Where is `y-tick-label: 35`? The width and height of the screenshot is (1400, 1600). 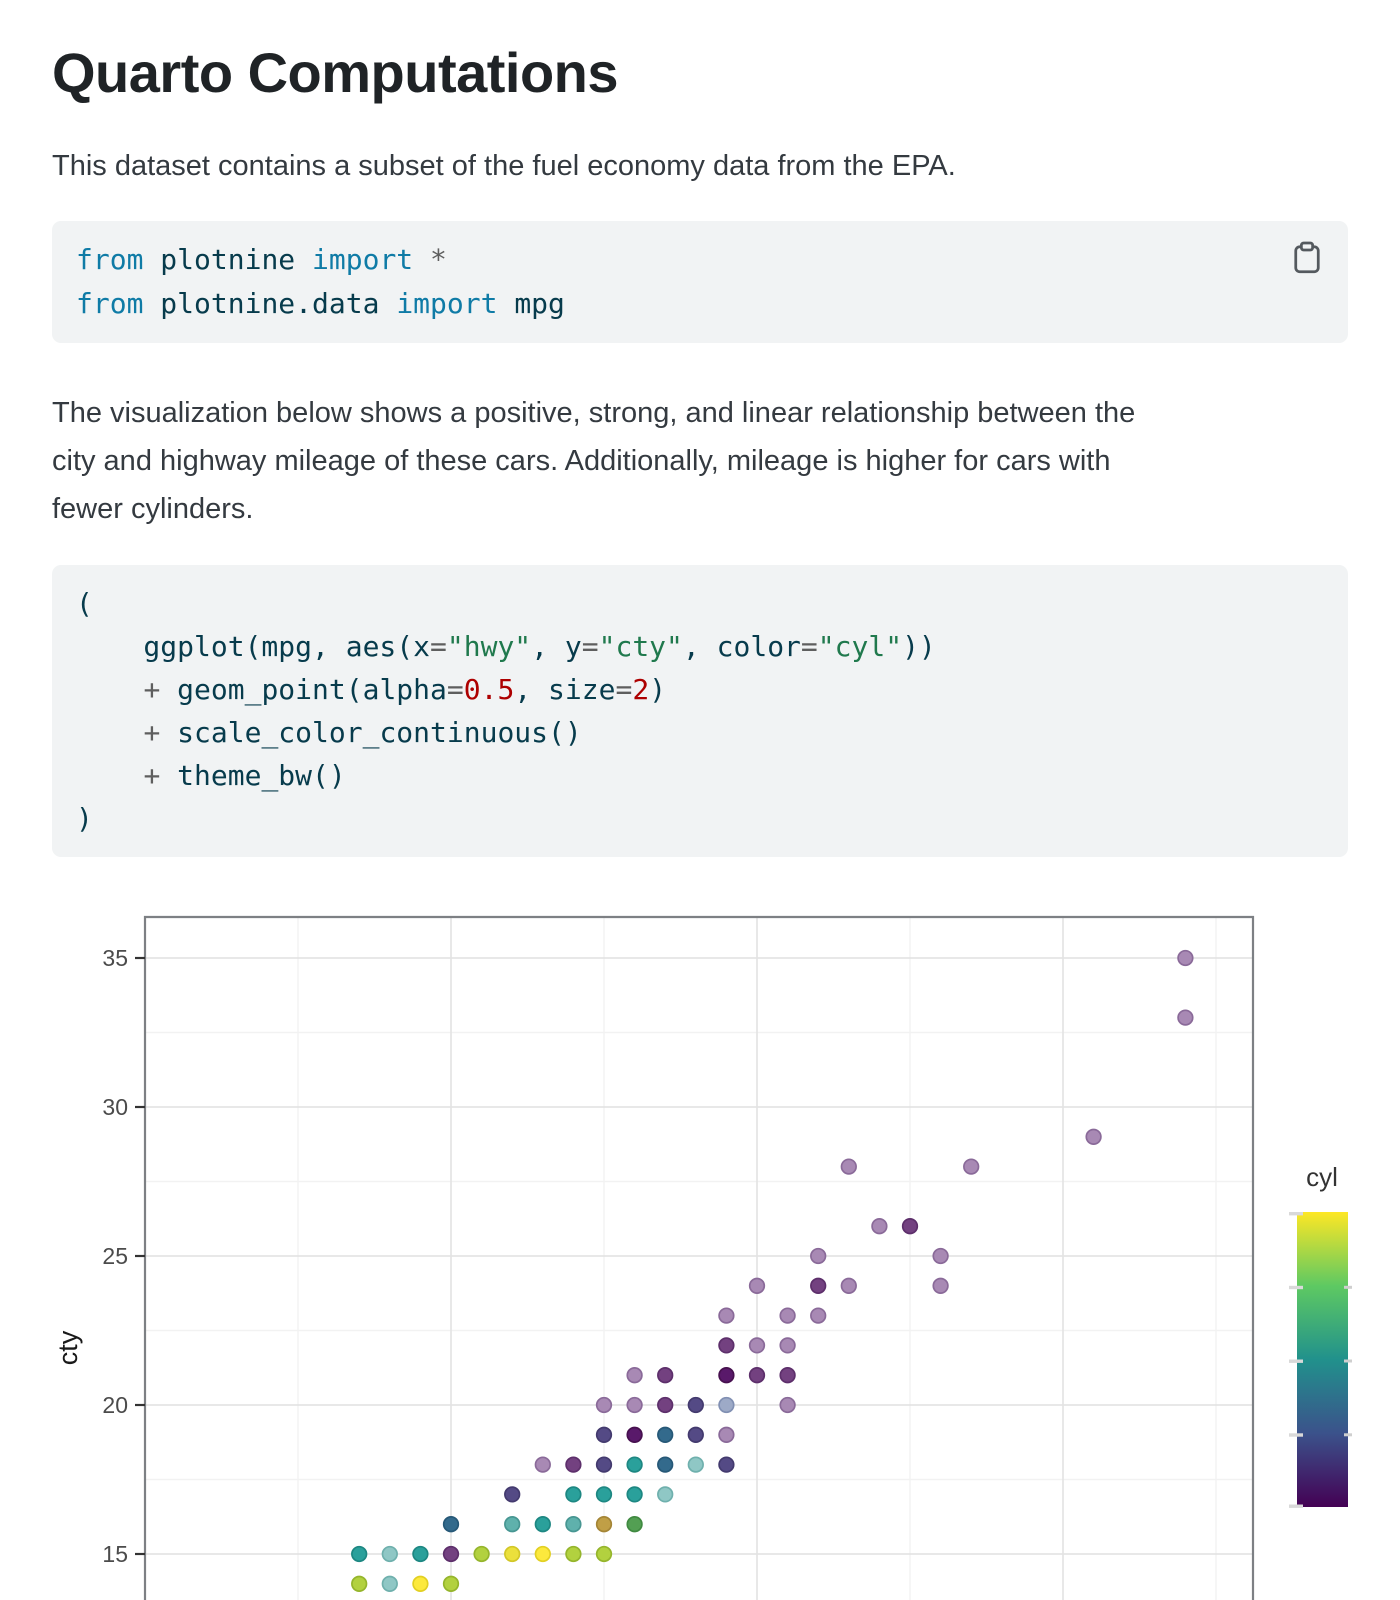 y-tick-label: 35 is located at coordinates (115, 958).